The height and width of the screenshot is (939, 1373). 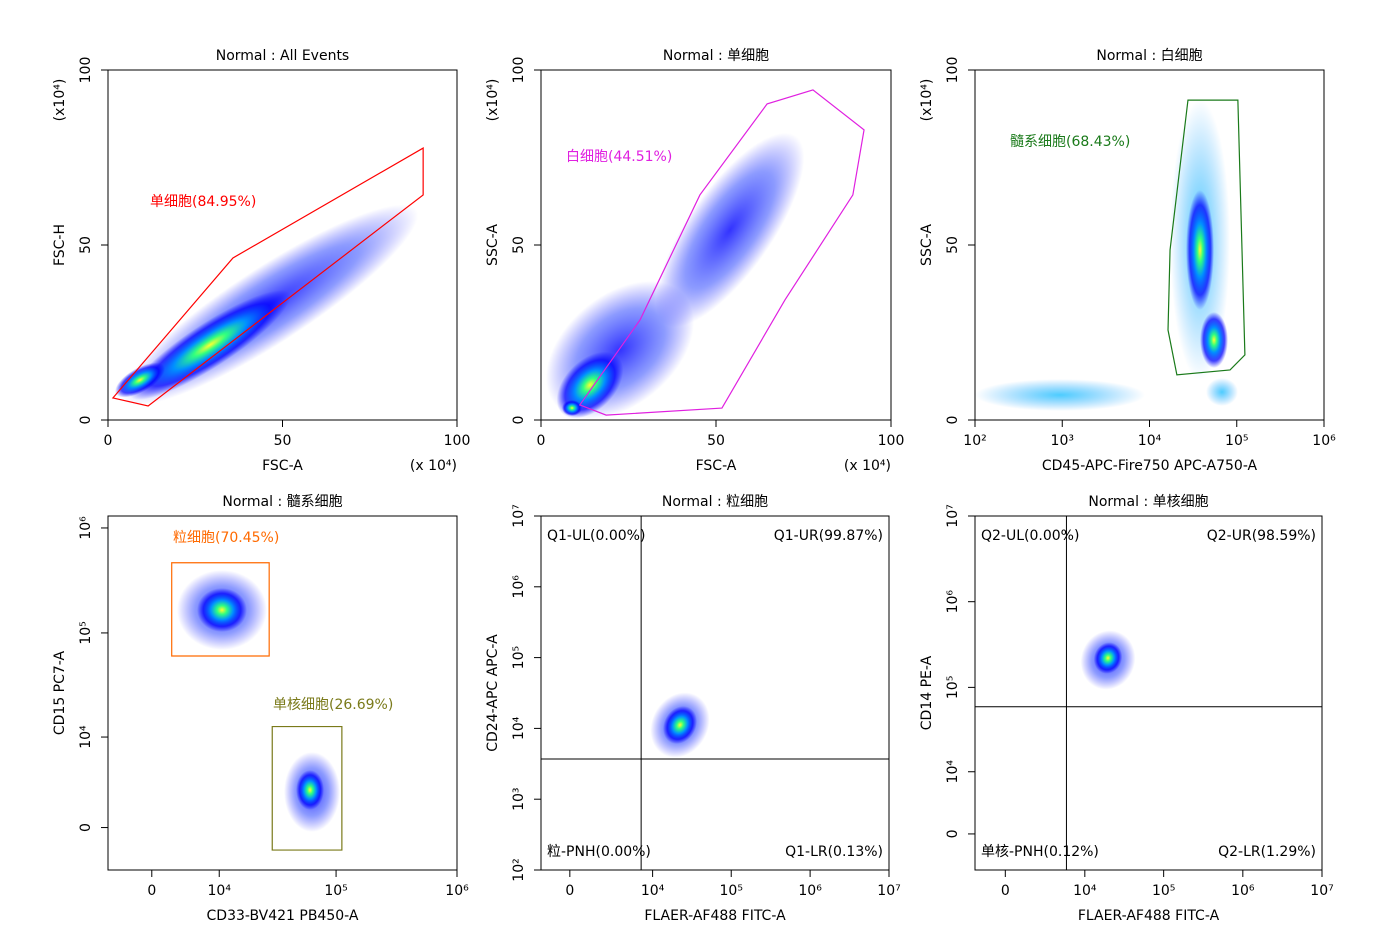 What do you see at coordinates (1062, 441) in the screenshot?
I see `x-tick-label: 10³` at bounding box center [1062, 441].